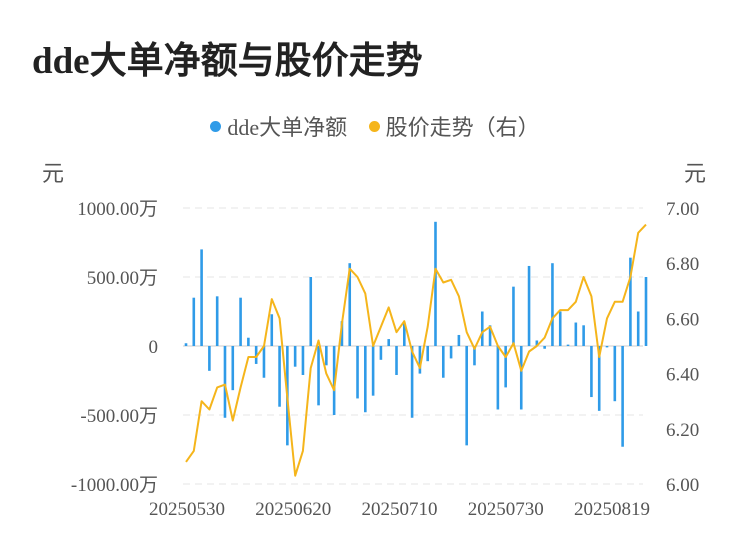  What do you see at coordinates (682, 209) in the screenshot?
I see `right-tick-label: 7.00` at bounding box center [682, 209].